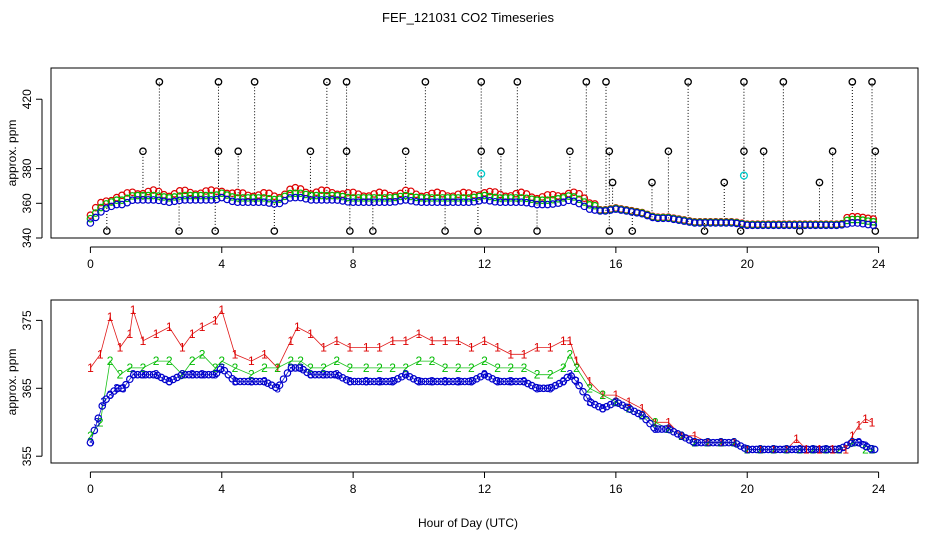  Describe the element at coordinates (27, 456) in the screenshot. I see `bottom-y-tick-label: 355` at that location.